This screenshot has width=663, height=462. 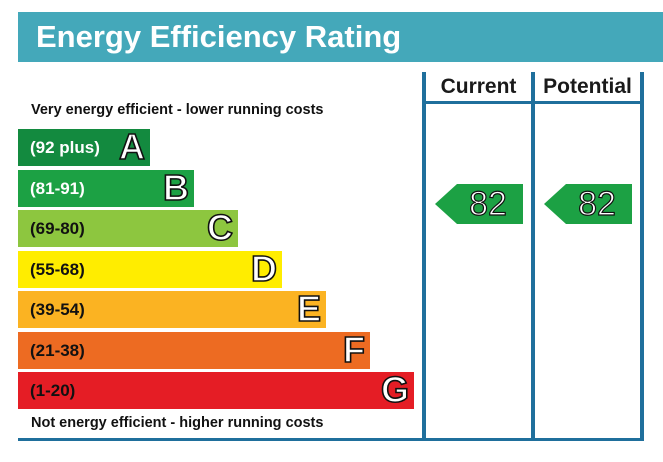 I want to click on header-underline-current, so click(x=478, y=102).